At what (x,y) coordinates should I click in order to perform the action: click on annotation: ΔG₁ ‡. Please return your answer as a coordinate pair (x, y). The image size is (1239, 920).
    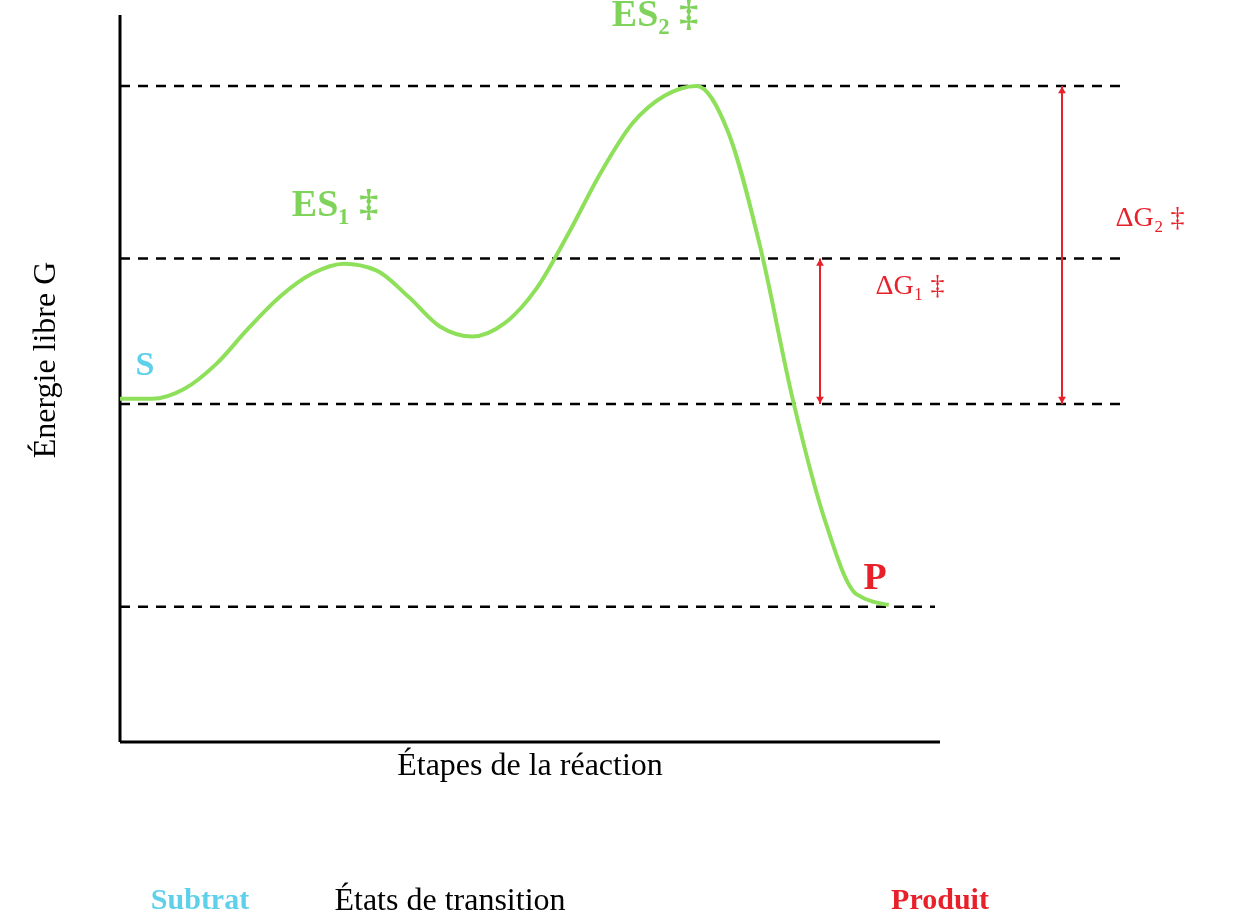
    Looking at the image, I should click on (910, 284).